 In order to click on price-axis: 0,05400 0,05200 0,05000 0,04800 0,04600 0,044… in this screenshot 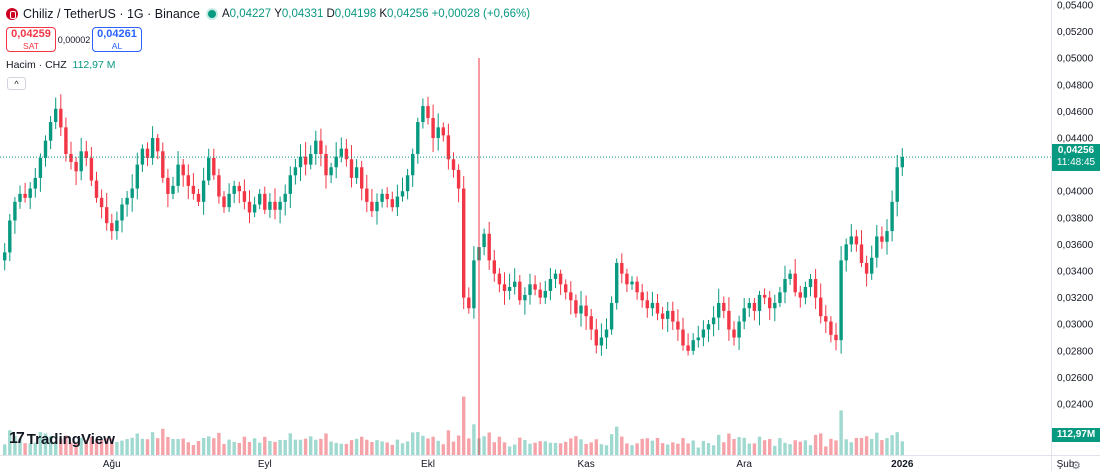, I will do `click(1075, 206)`.